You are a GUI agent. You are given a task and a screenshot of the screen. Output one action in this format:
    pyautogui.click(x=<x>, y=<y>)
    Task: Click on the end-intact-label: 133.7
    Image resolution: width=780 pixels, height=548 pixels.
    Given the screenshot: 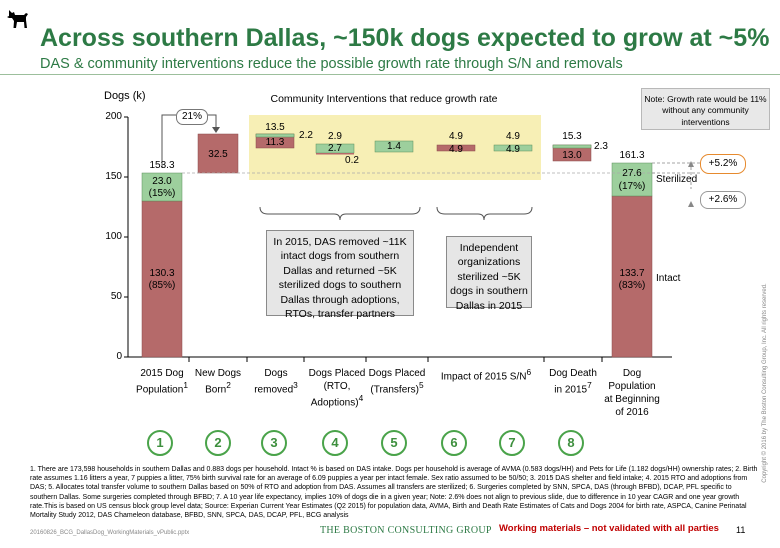 What is the action you would take?
    pyautogui.click(x=632, y=273)
    